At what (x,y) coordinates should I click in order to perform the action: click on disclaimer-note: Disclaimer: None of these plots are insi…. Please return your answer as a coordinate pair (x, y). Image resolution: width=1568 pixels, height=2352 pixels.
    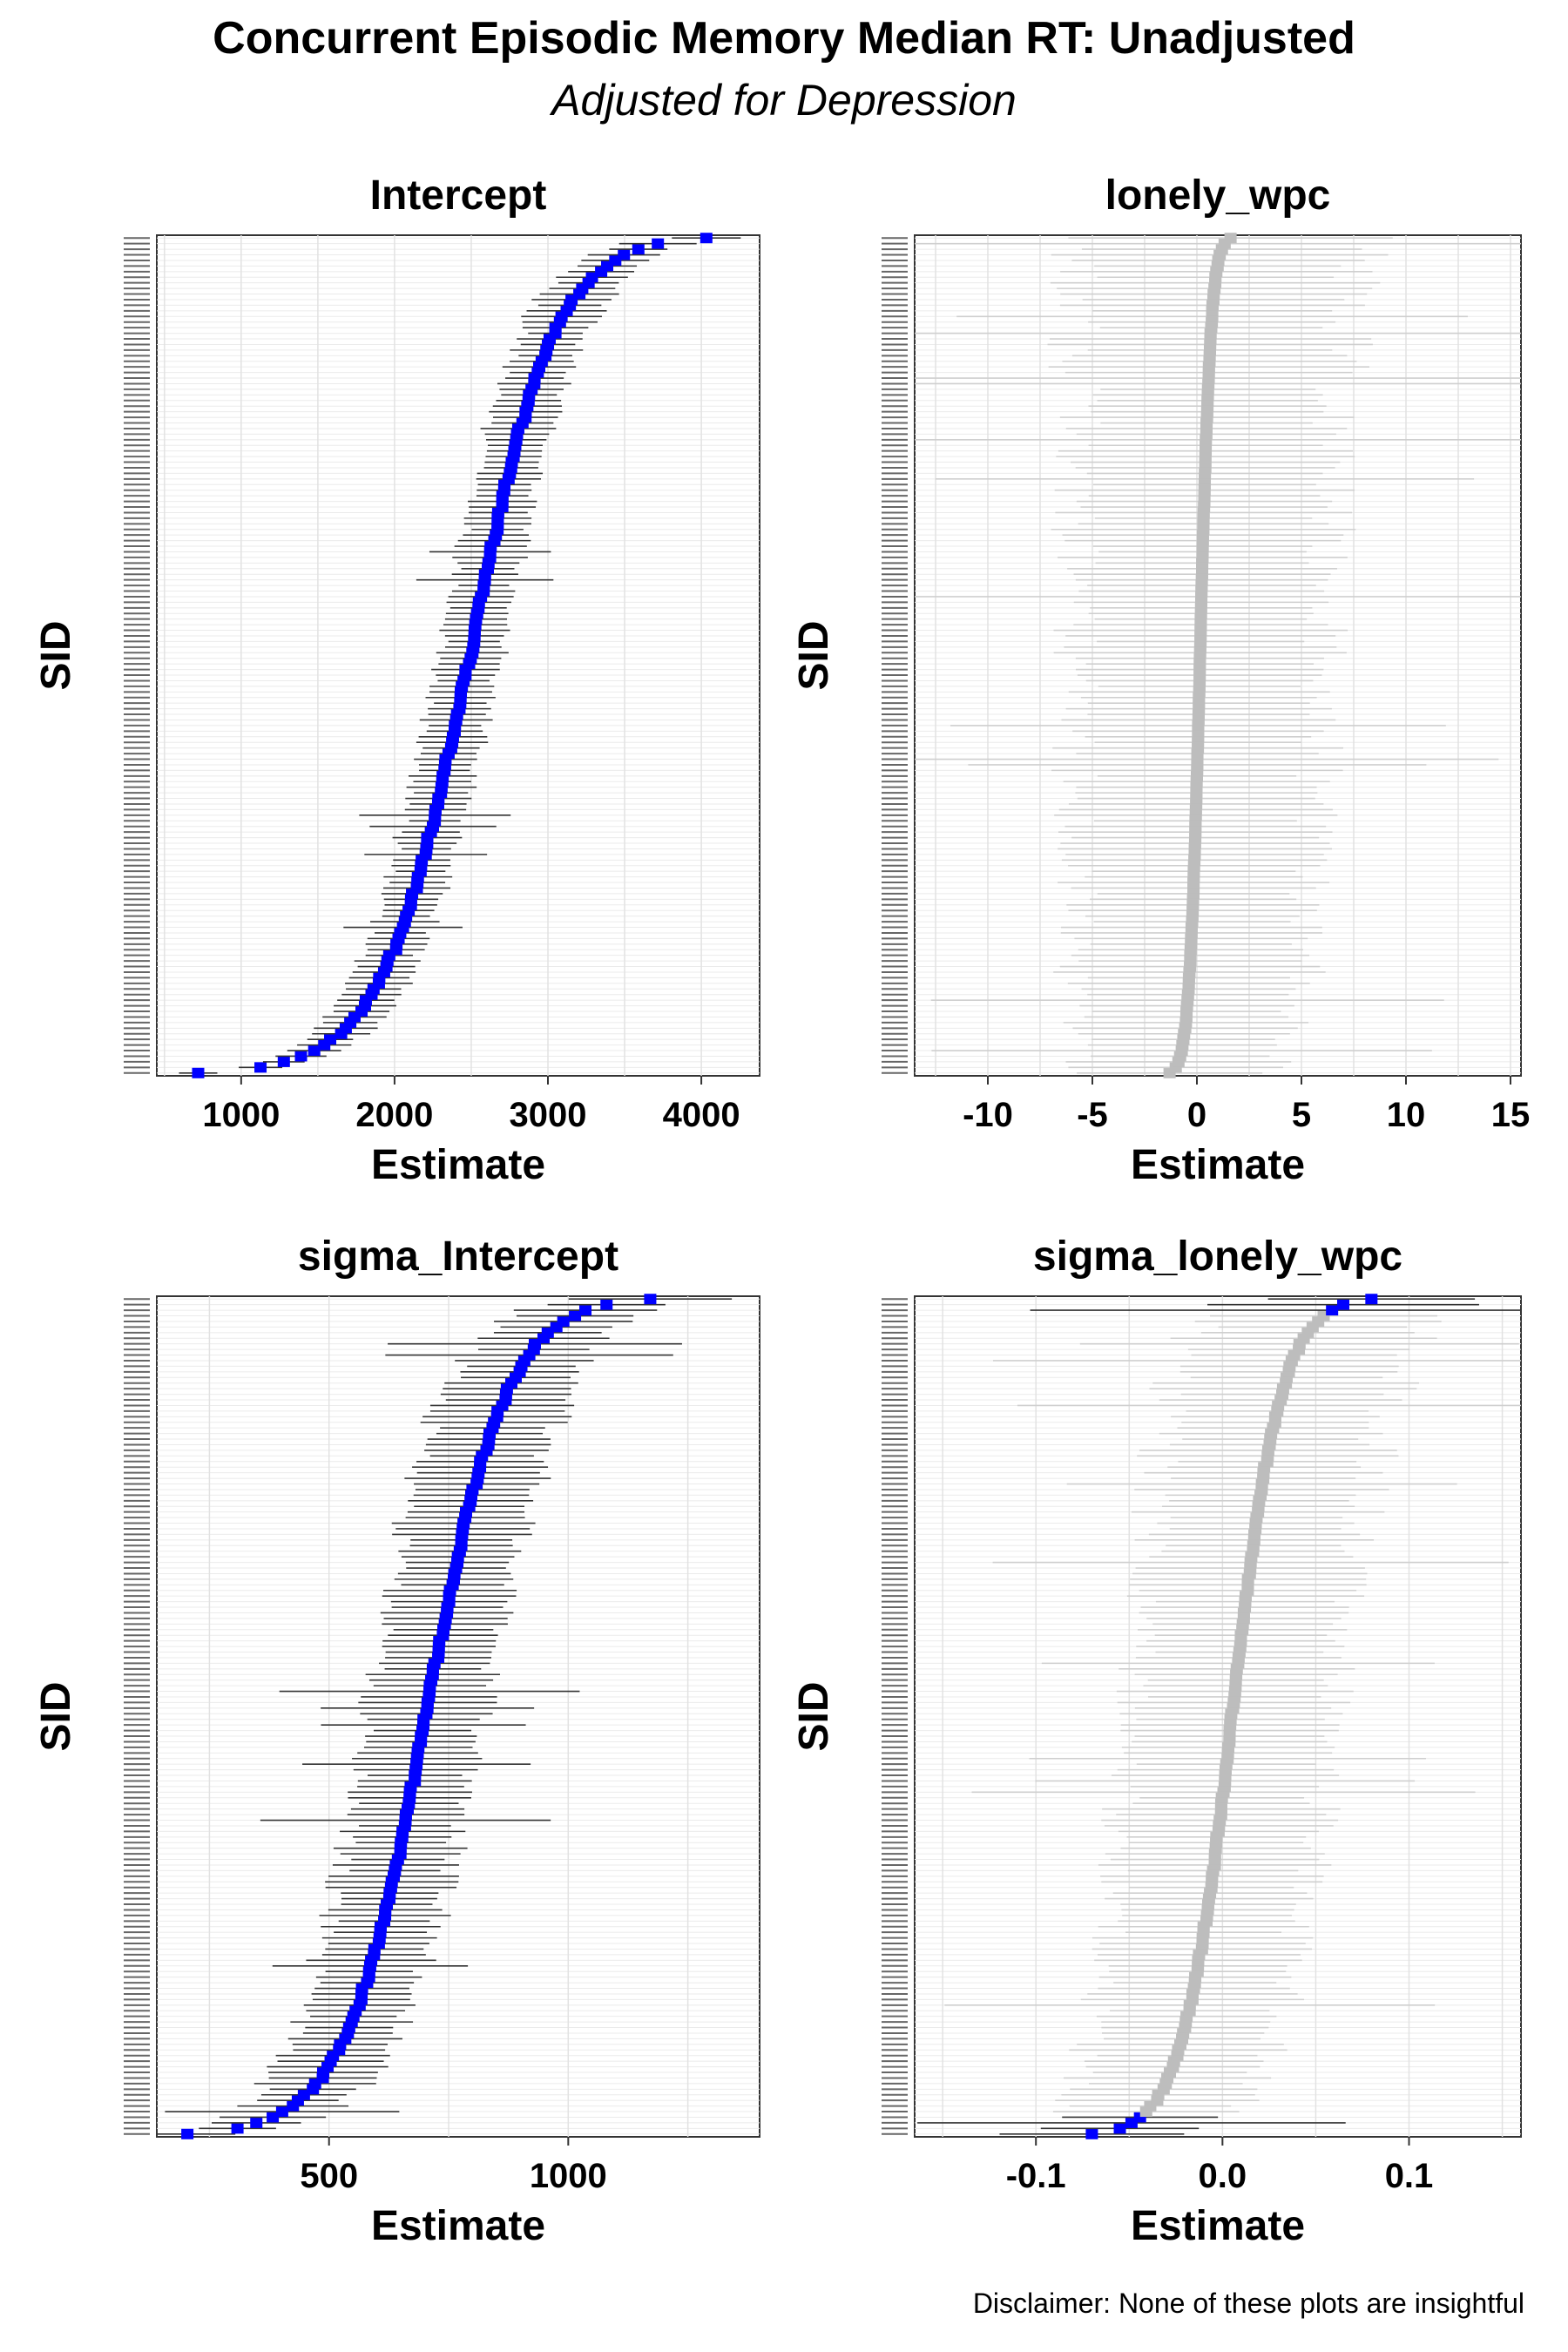
    Looking at the image, I should click on (1248, 2303).